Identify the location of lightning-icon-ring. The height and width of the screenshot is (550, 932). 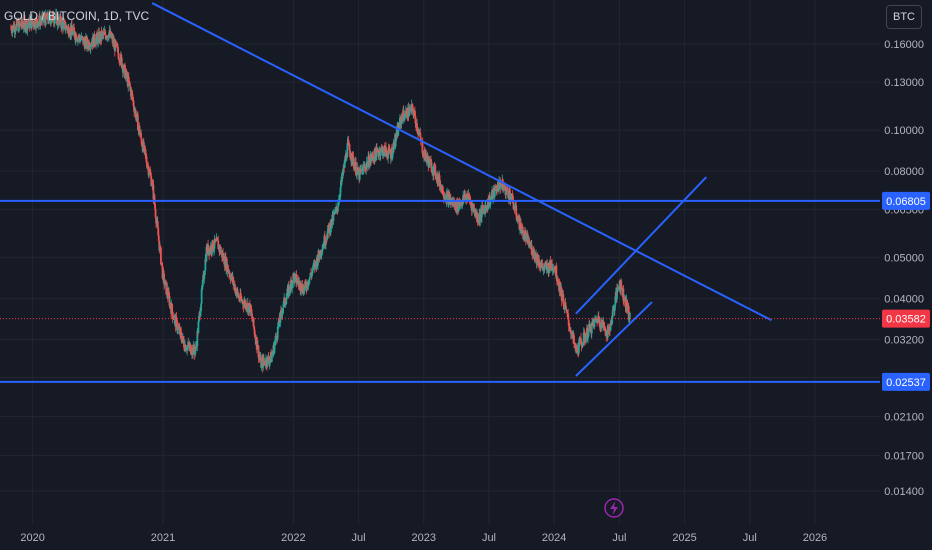
(614, 508).